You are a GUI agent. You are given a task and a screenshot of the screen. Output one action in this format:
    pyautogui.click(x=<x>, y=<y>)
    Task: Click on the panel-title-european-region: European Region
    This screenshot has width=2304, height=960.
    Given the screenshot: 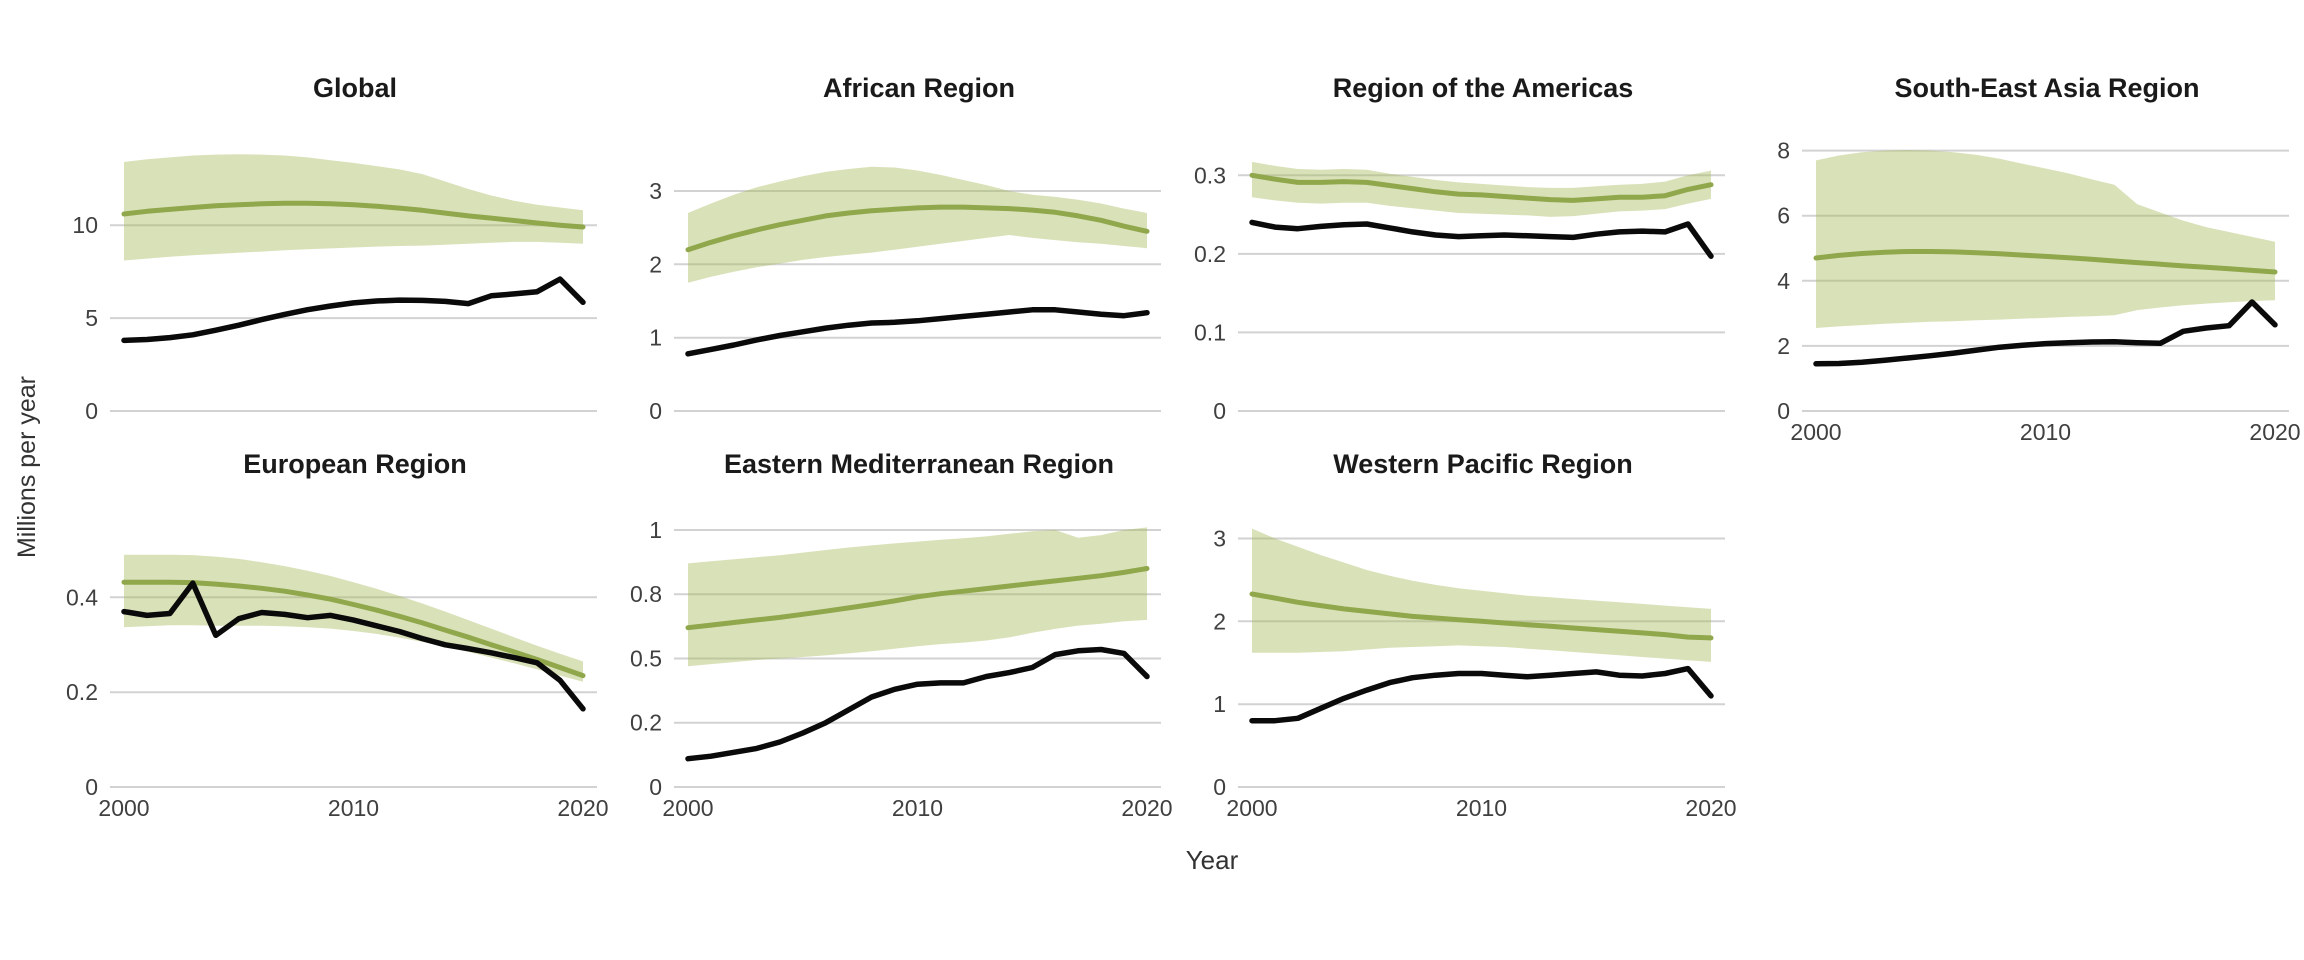 What is the action you would take?
    pyautogui.click(x=355, y=464)
    